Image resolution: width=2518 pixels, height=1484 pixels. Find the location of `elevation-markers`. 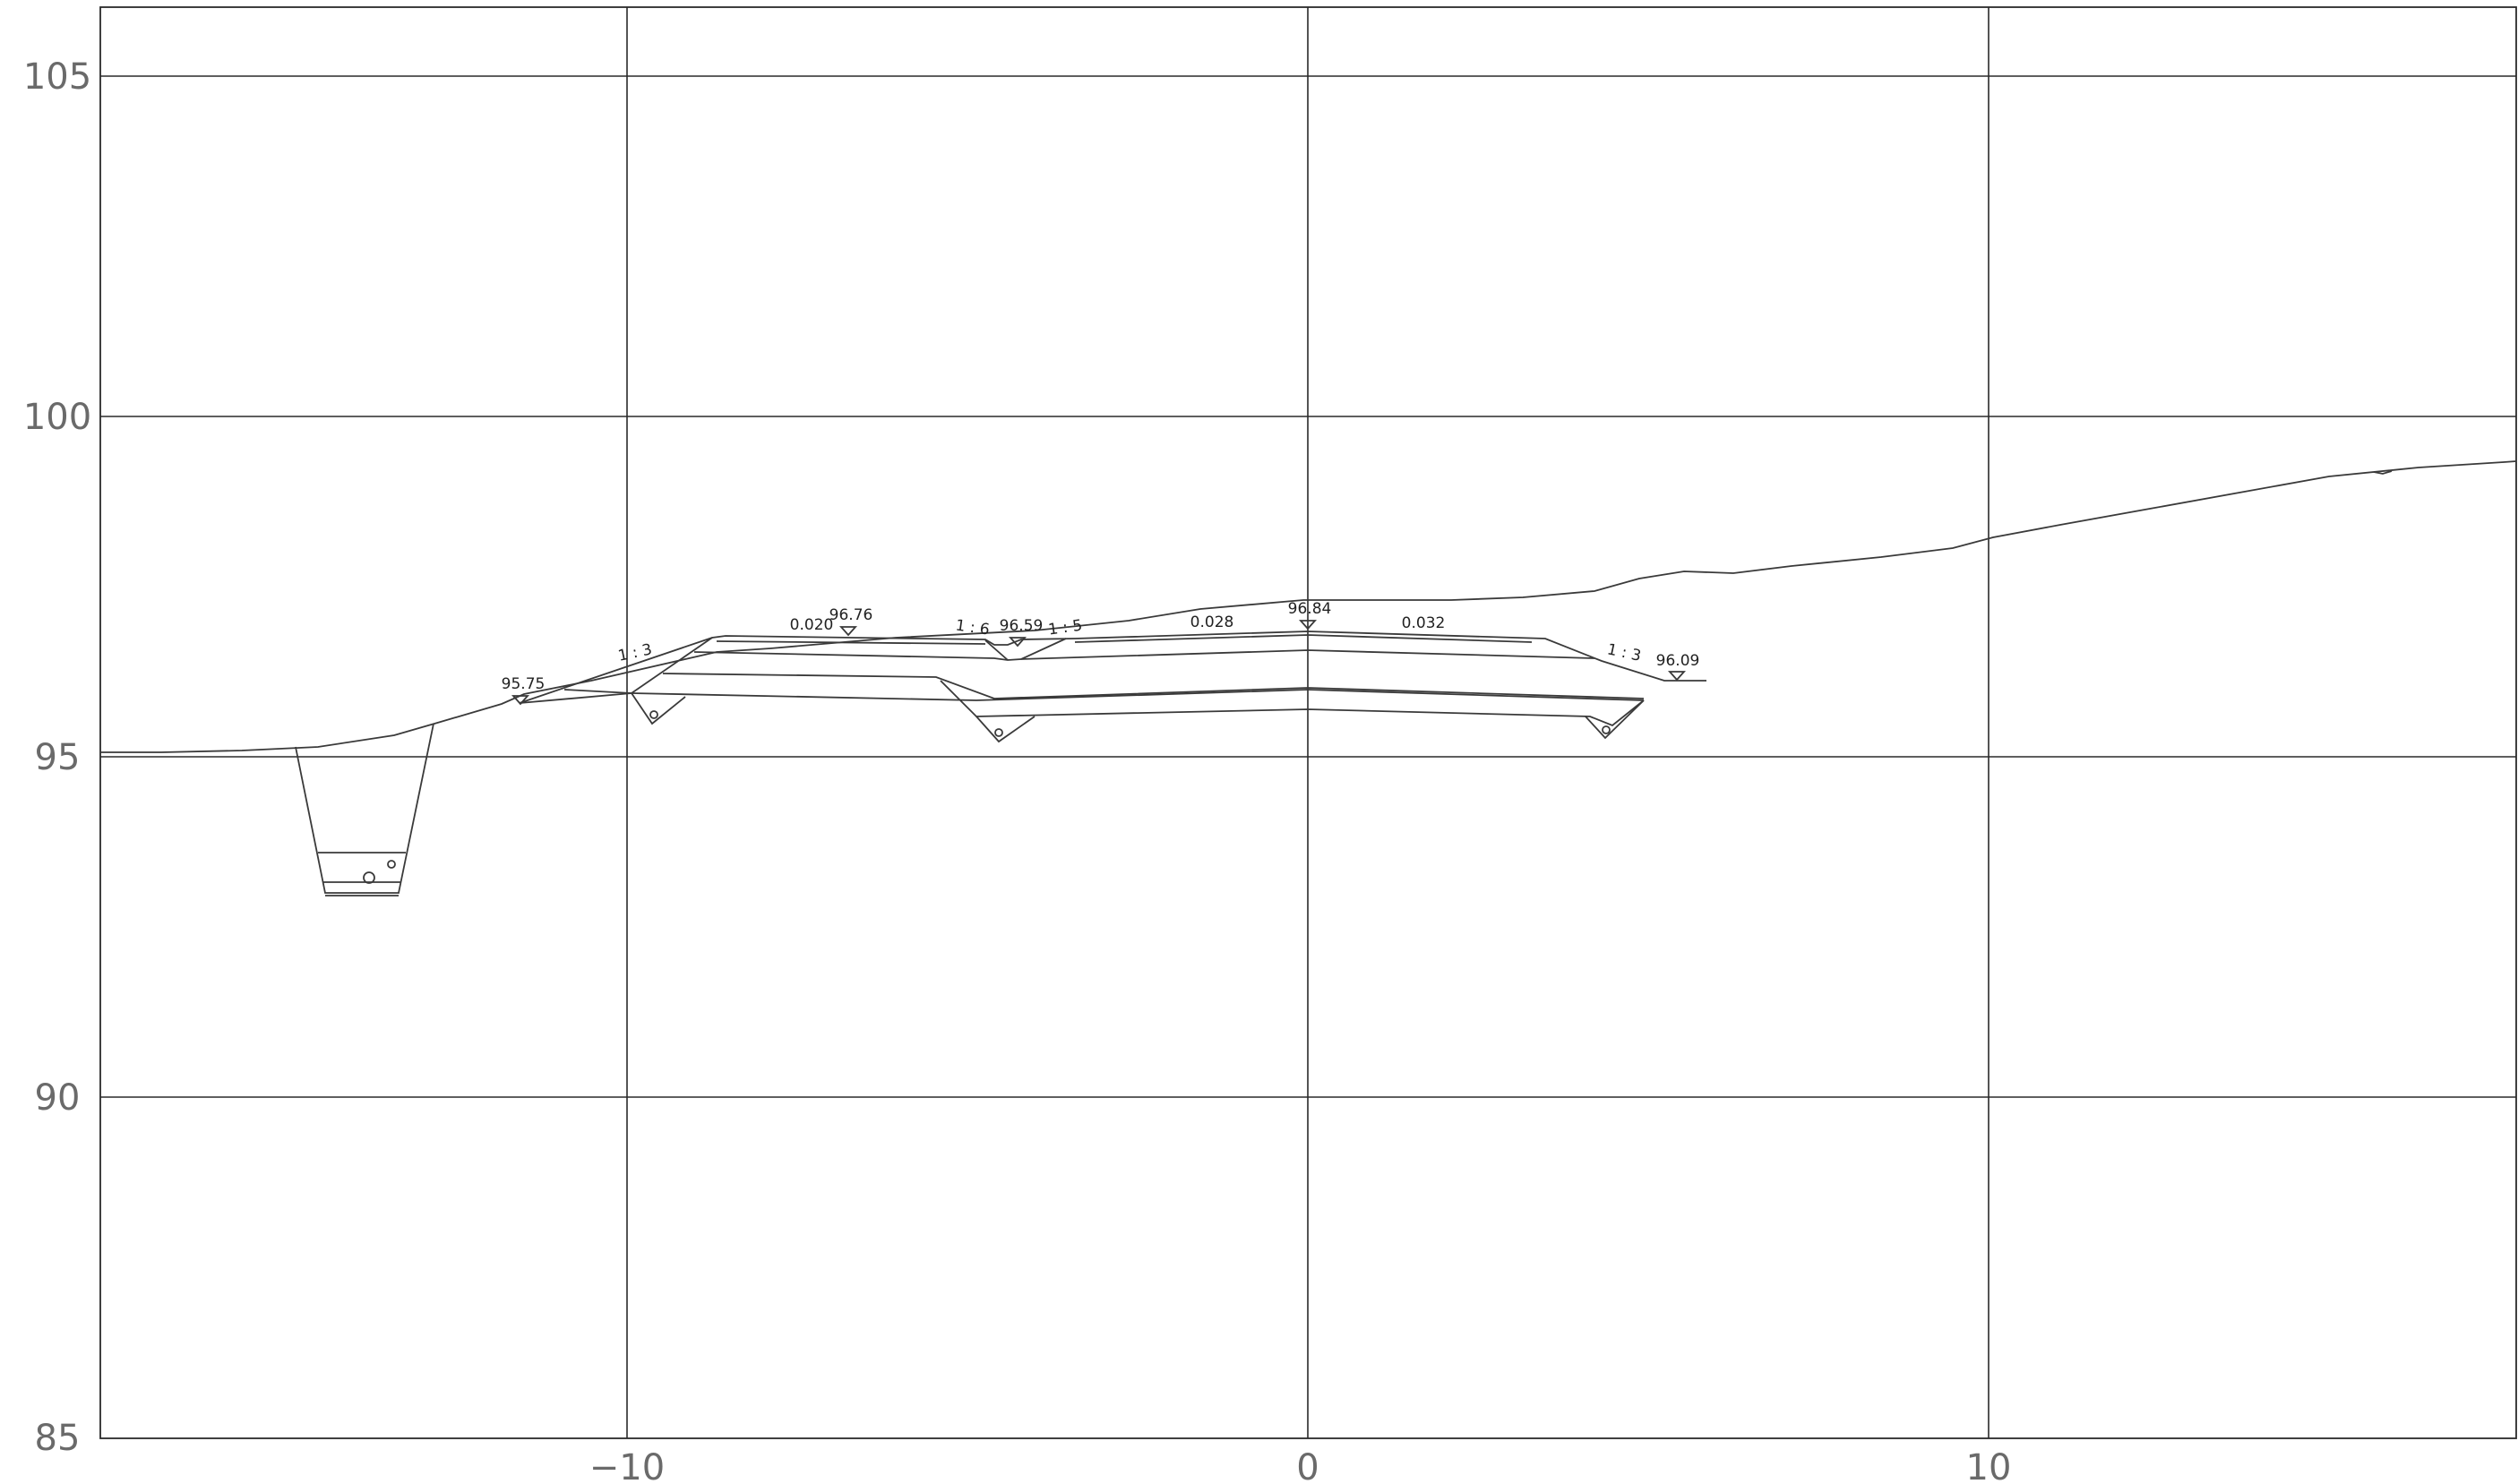

elevation-markers is located at coordinates (1099, 663).